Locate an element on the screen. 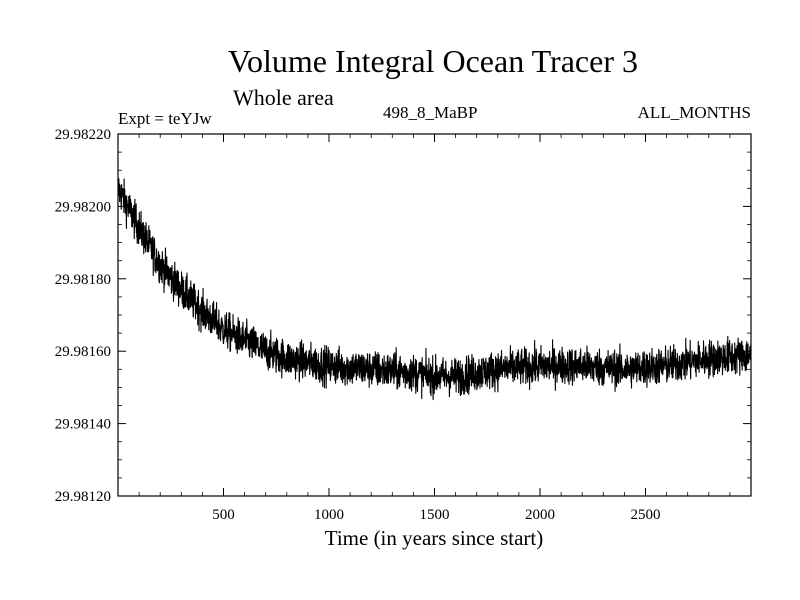  chart-title: Volume Integral Ocean Tracer 3 is located at coordinates (433, 61).